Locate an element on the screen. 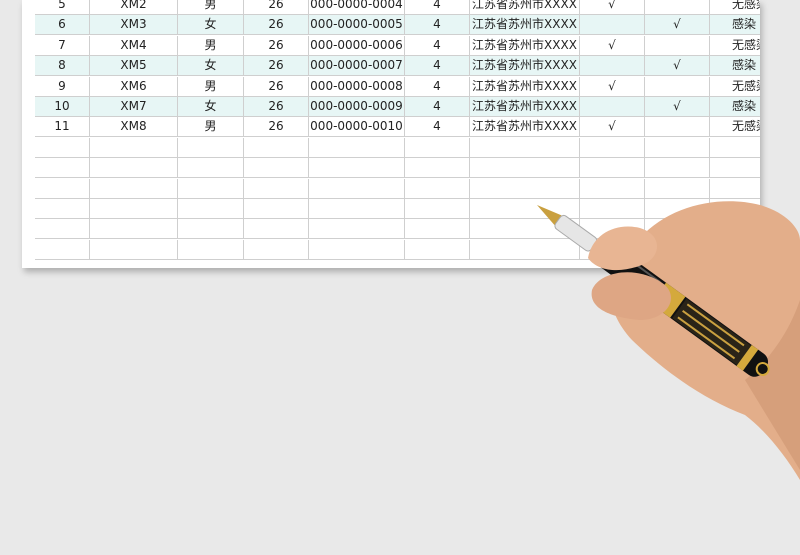  table-cell: XM7 is located at coordinates (134, 107).